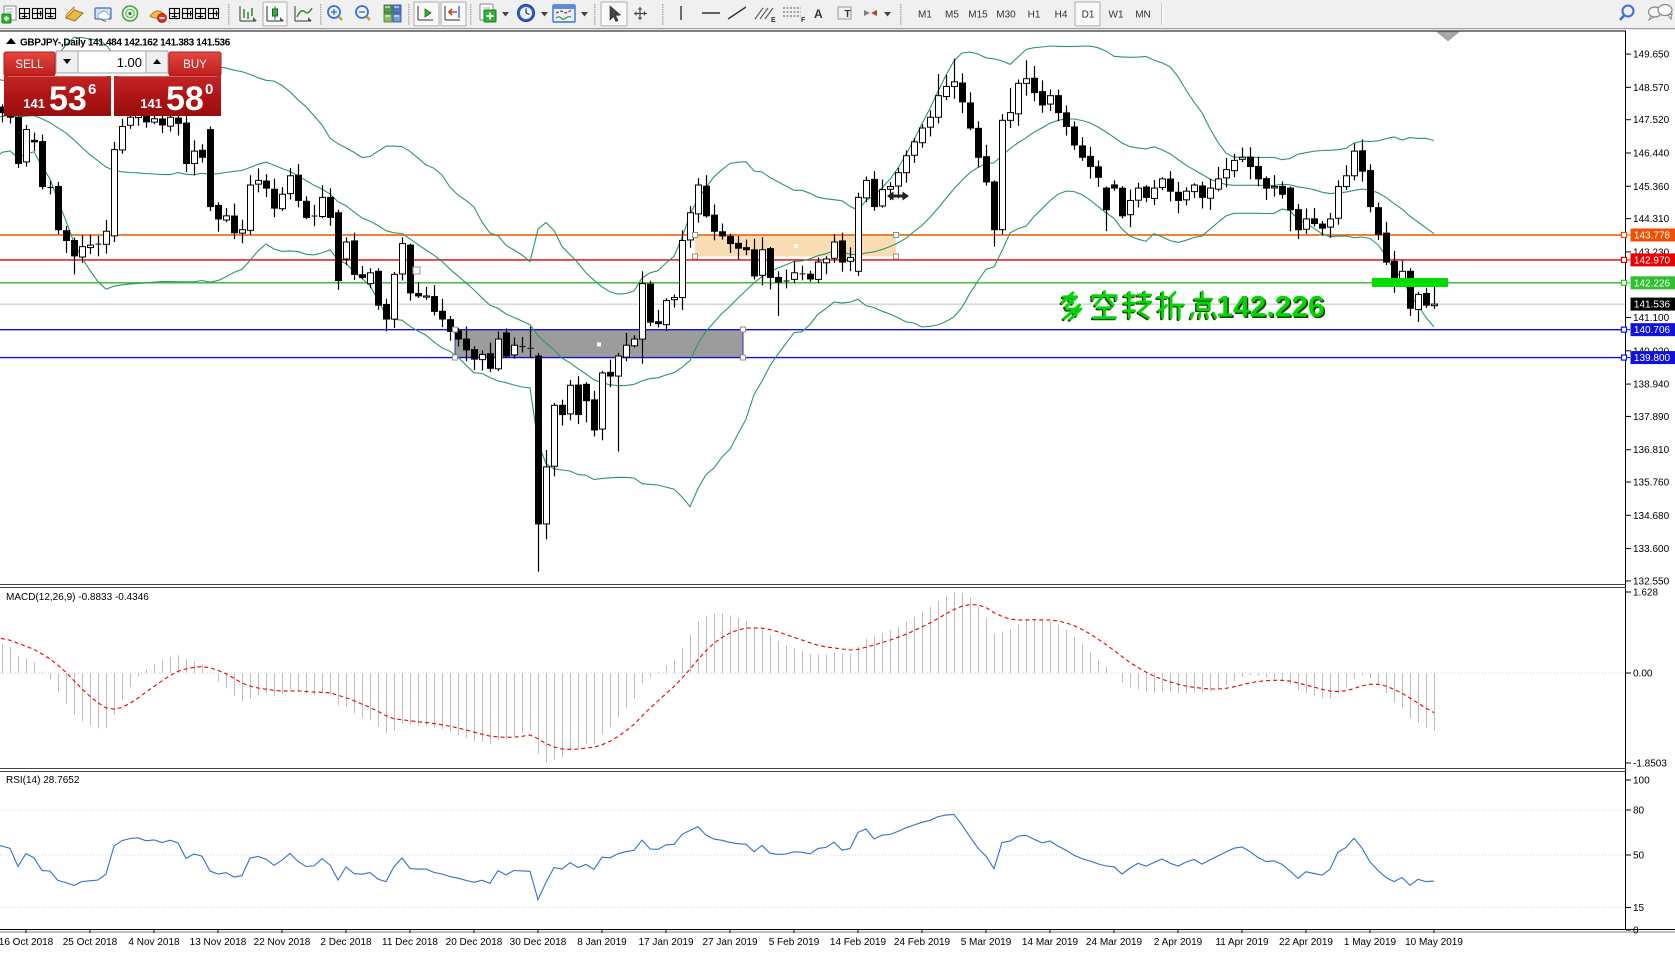 The height and width of the screenshot is (953, 1675). Describe the element at coordinates (1651, 88) in the screenshot. I see `svg-text: 148.570` at that location.